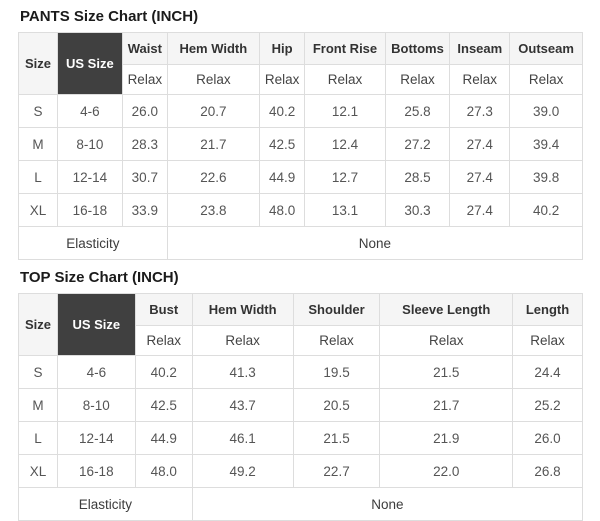 This screenshot has height=521, width=600. What do you see at coordinates (546, 48) in the screenshot?
I see `measure-column-header: Outseam` at bounding box center [546, 48].